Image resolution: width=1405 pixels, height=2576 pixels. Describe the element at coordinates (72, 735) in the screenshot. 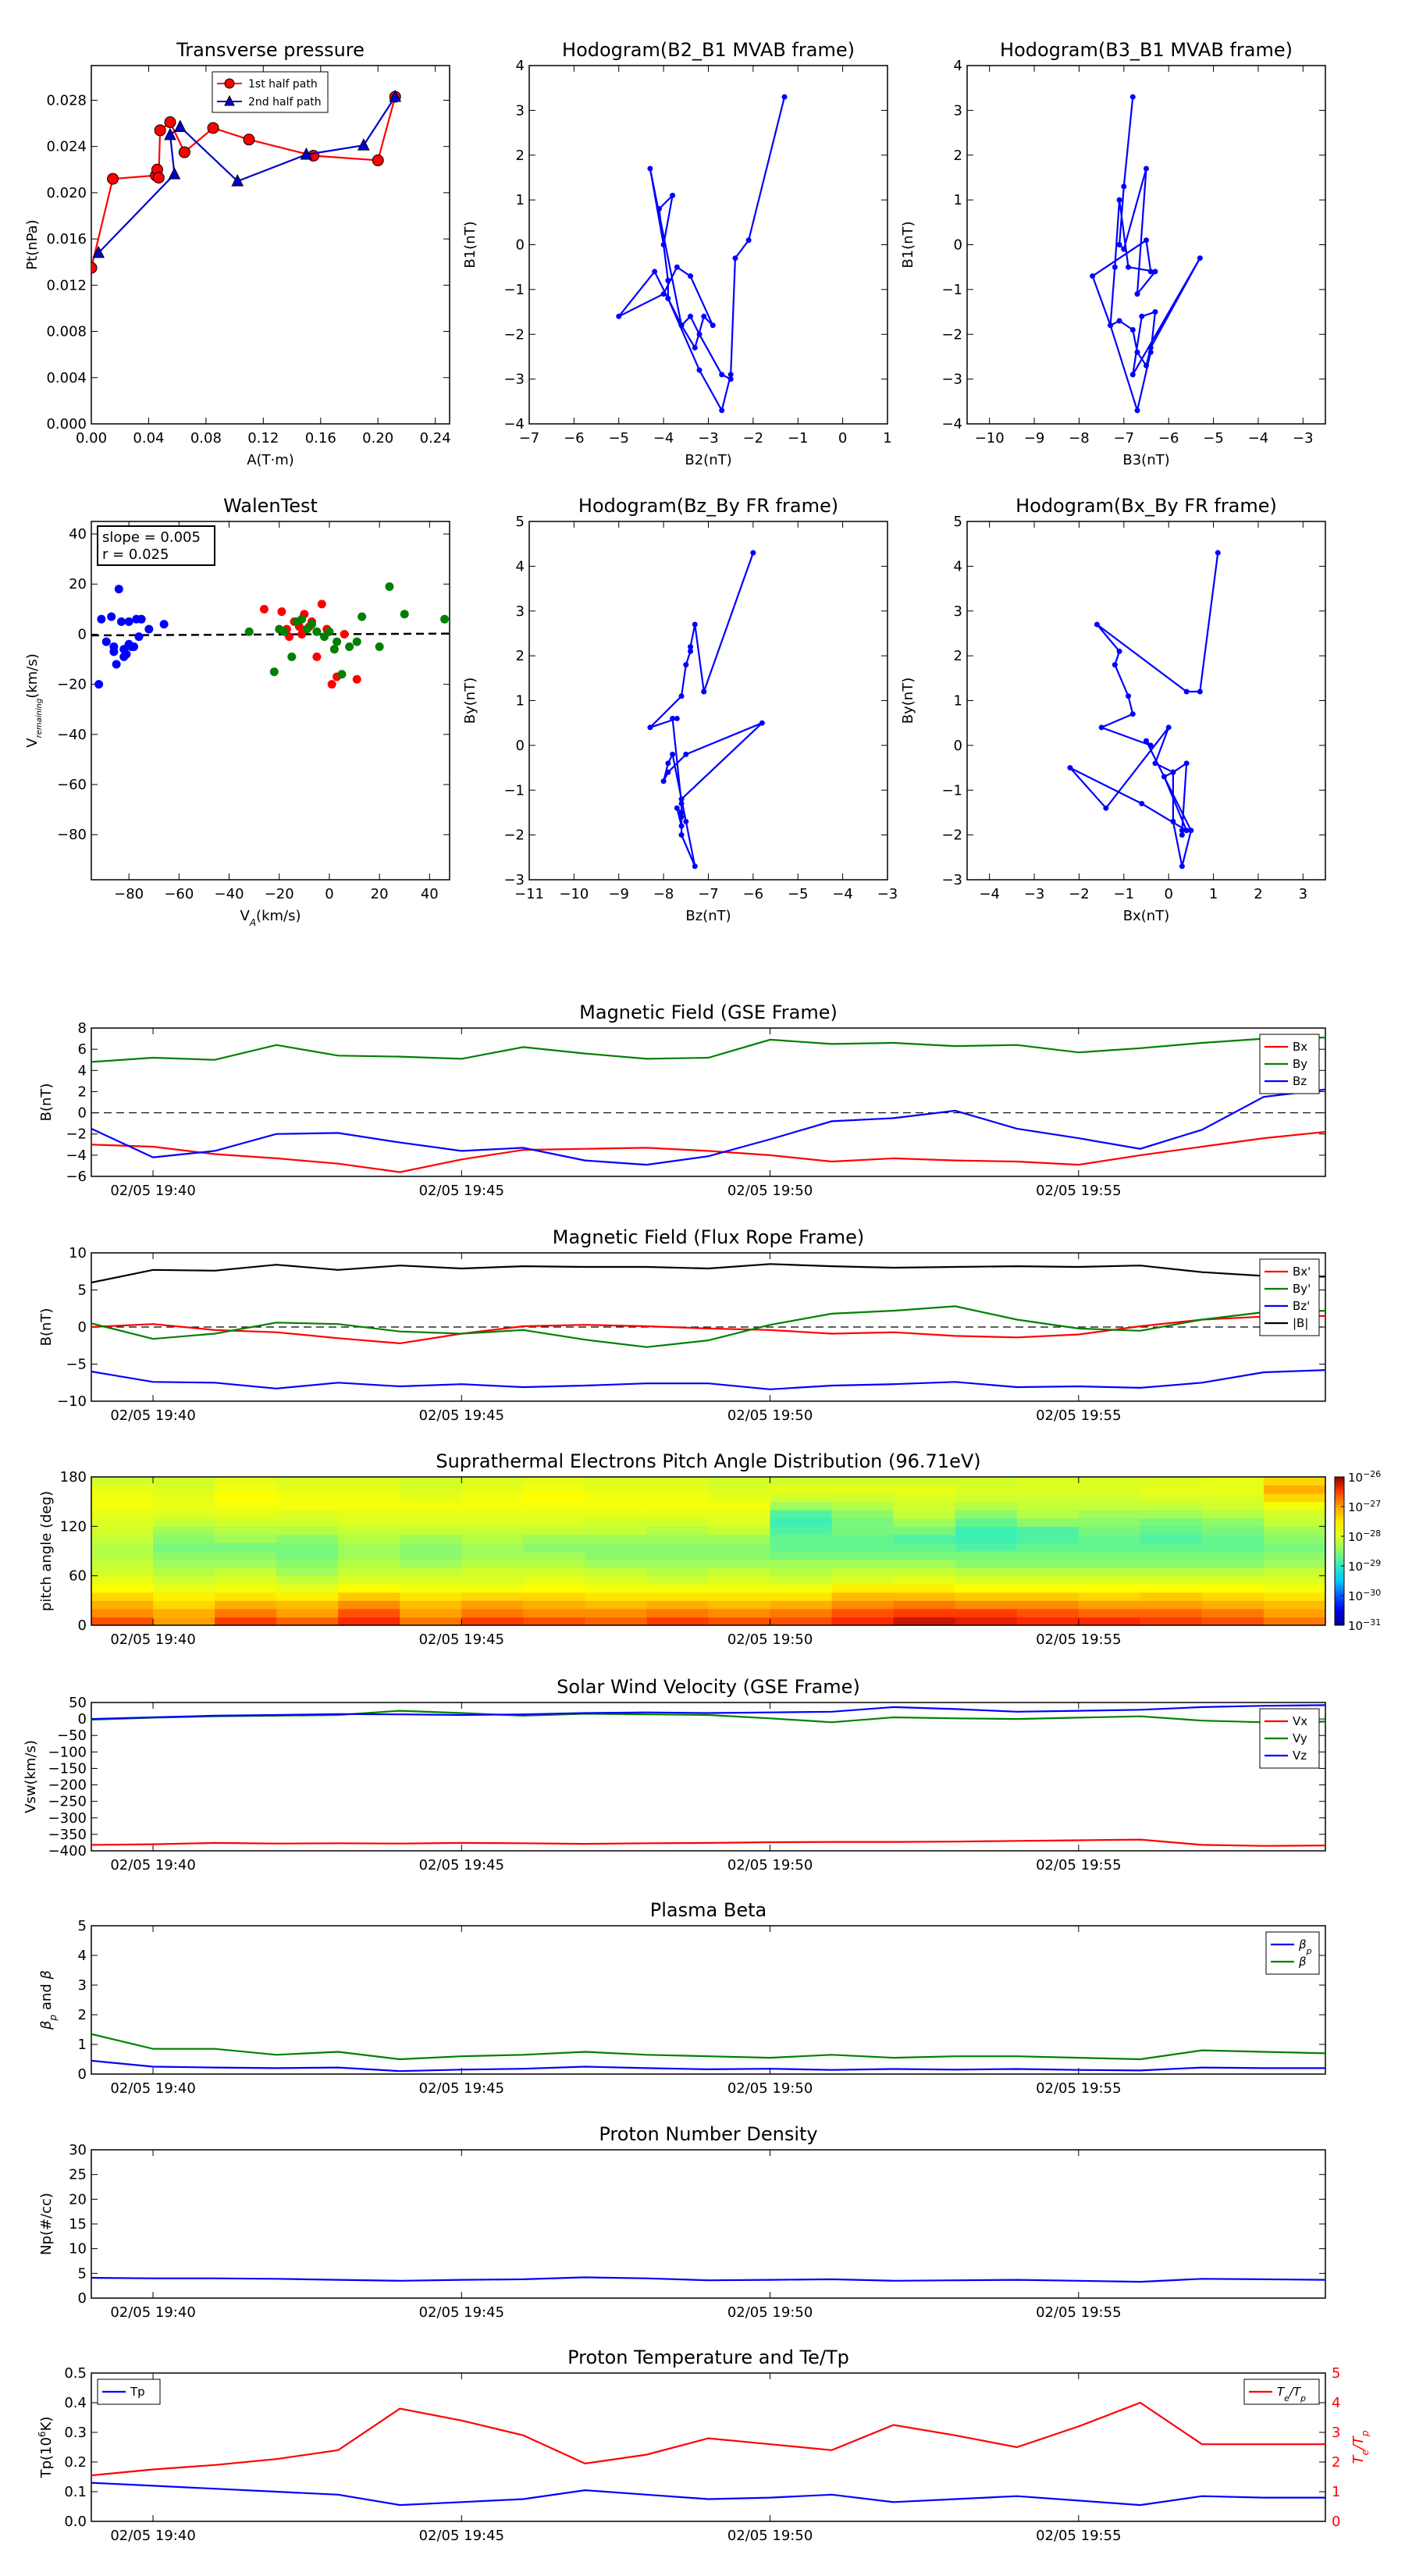

I see `y-tick-label: −40` at that location.